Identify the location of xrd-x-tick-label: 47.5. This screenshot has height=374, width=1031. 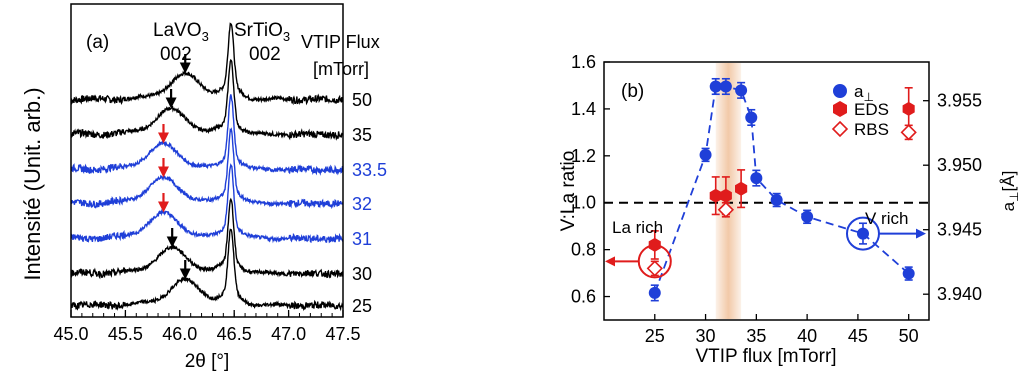
(342, 334).